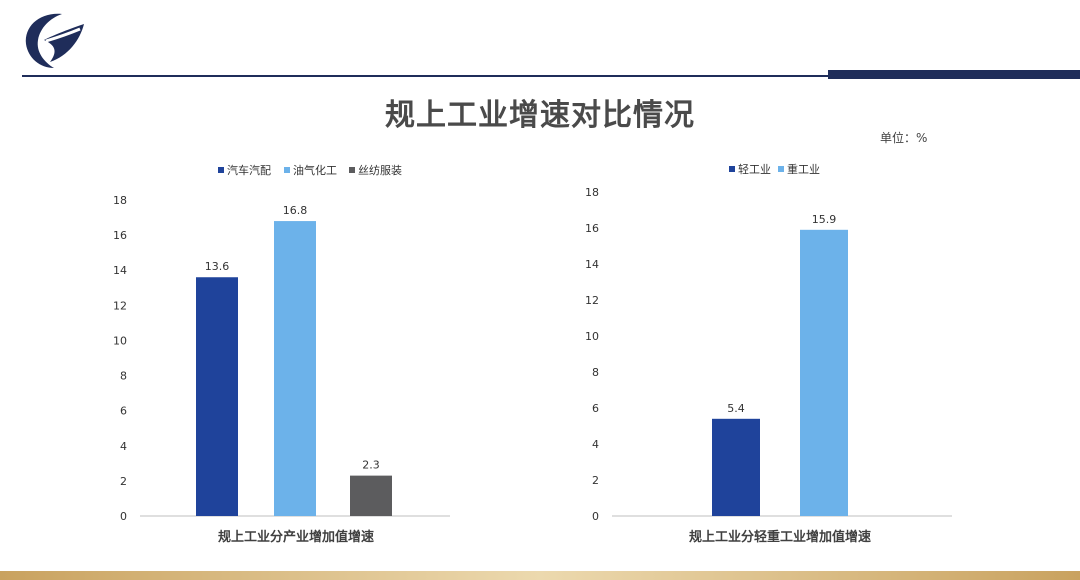 The width and height of the screenshot is (1080, 580). I want to click on chart-0-legend-label-0: 汽车汽配, so click(249, 170).